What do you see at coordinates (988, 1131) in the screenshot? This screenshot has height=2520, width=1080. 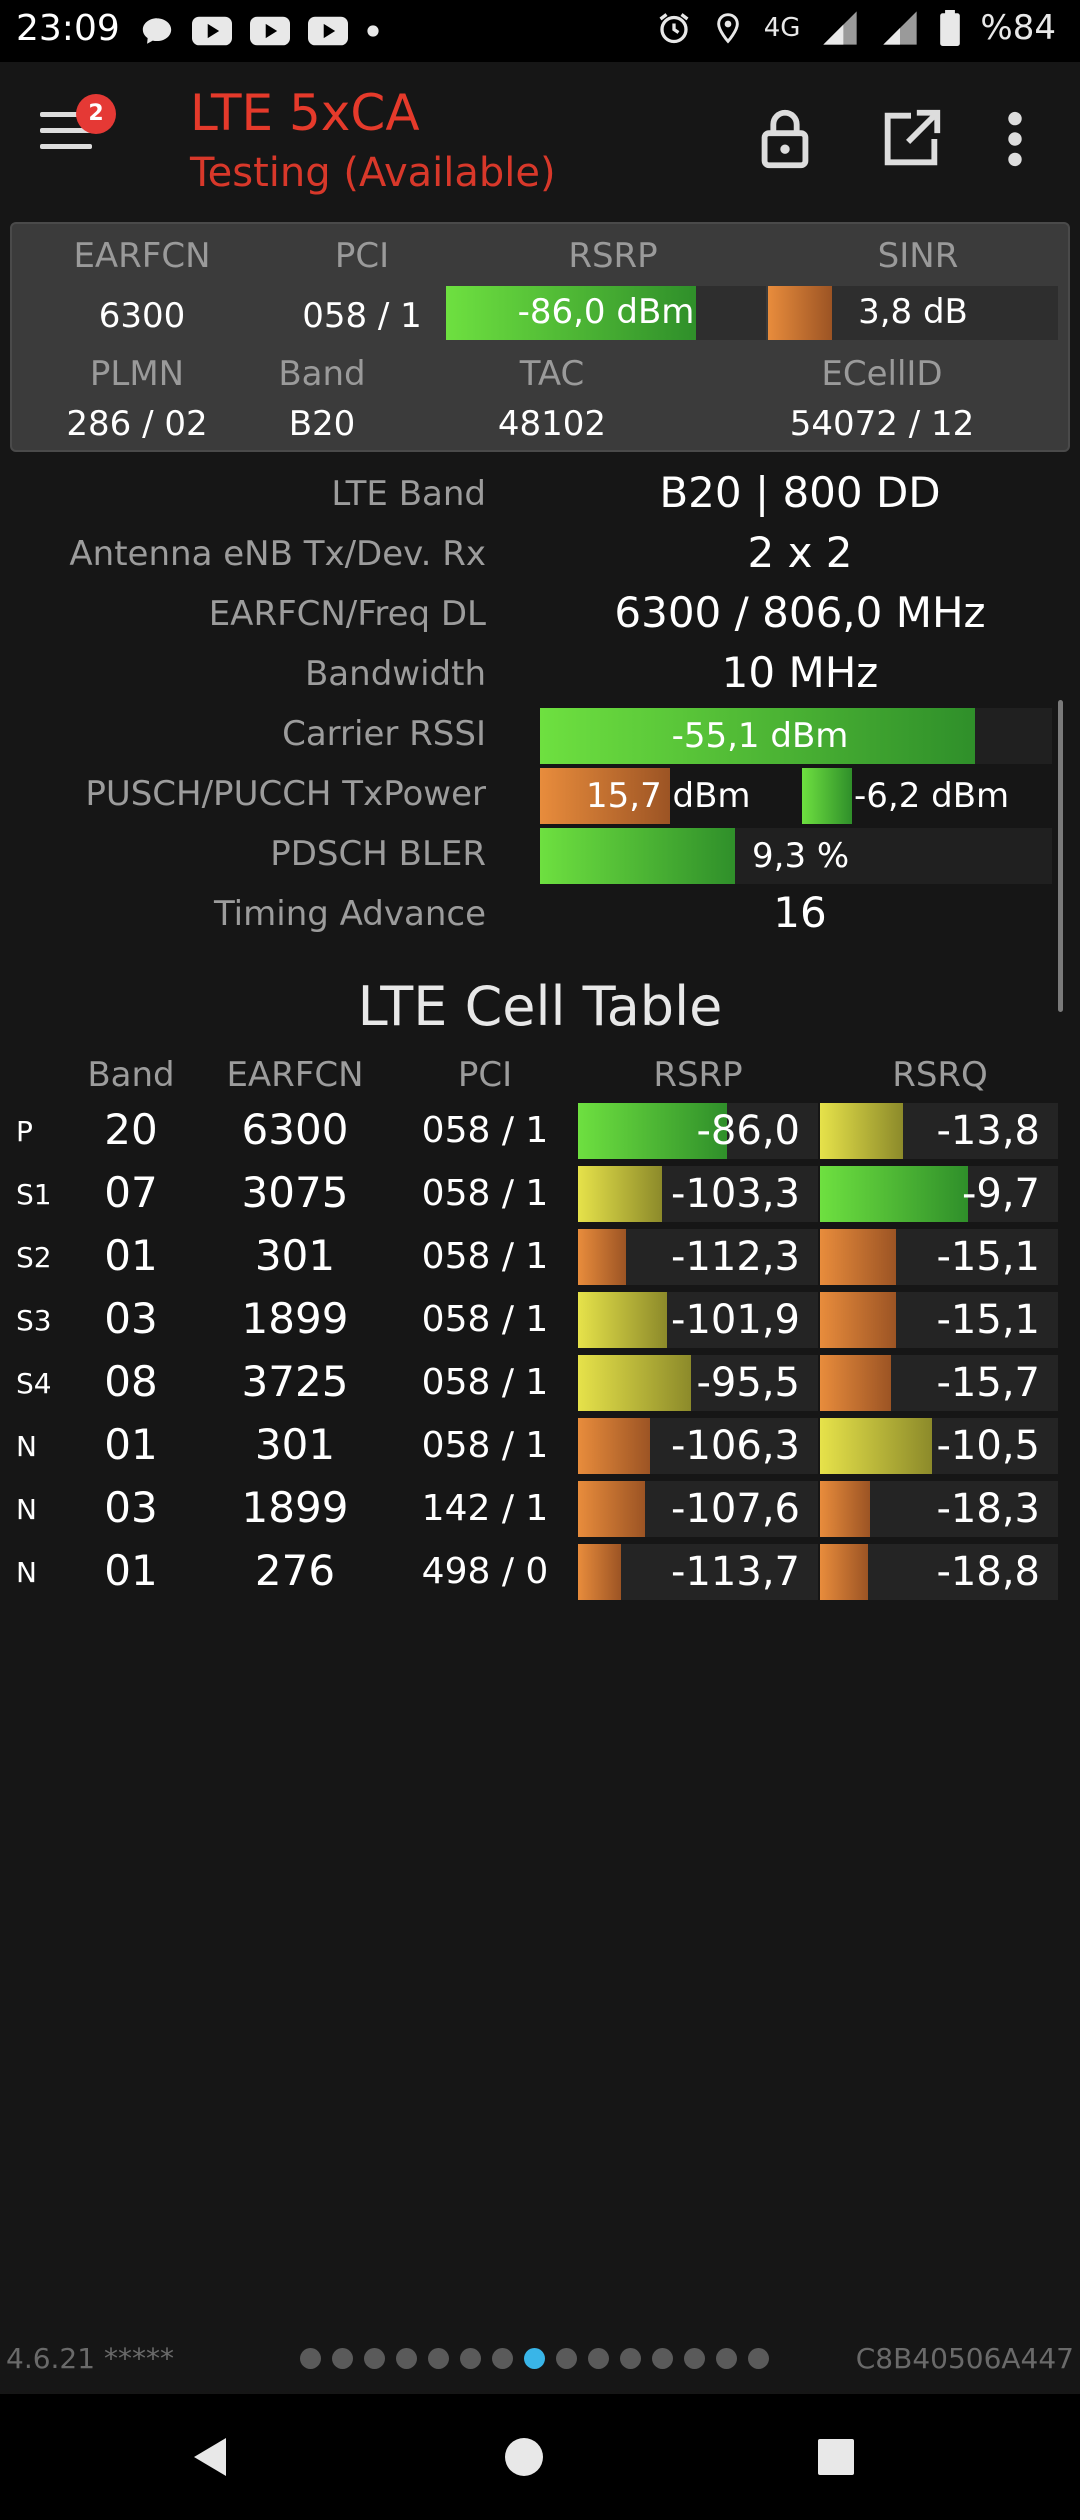 I see `cell-rsrq: -13,8` at bounding box center [988, 1131].